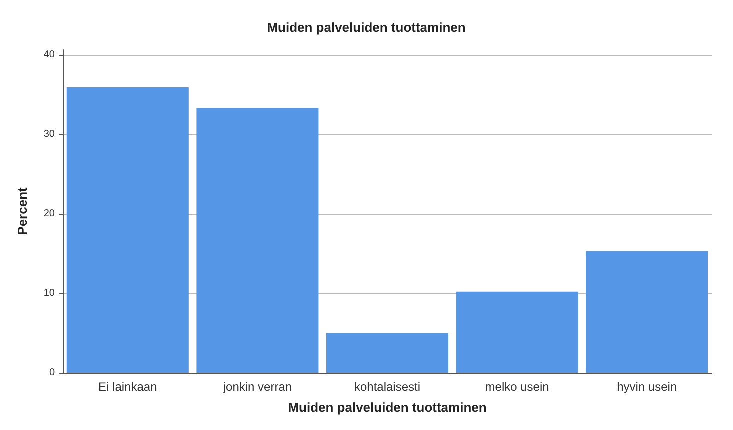  What do you see at coordinates (52, 373) in the screenshot?
I see `y-tick-label: 0` at bounding box center [52, 373].